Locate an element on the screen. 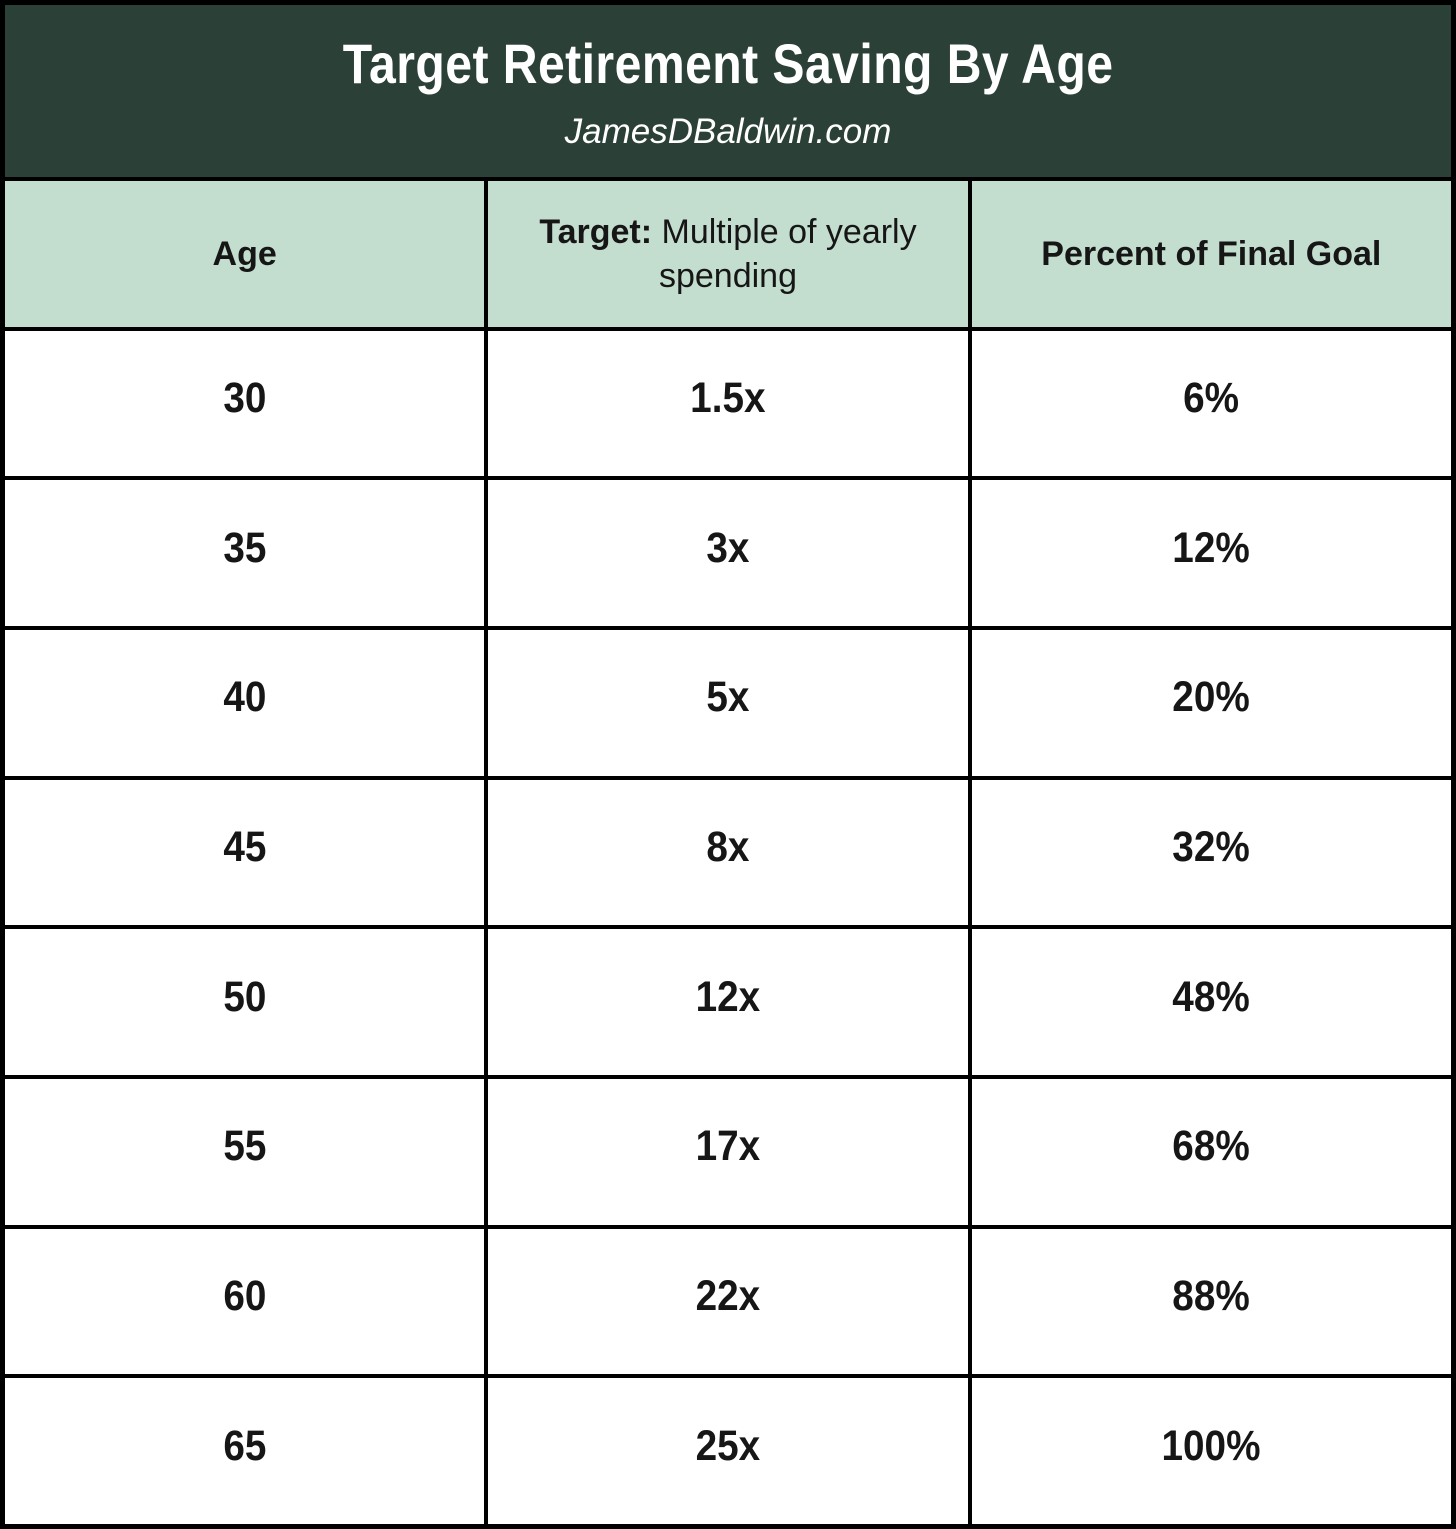  multiple-cell: 3x is located at coordinates (728, 553).